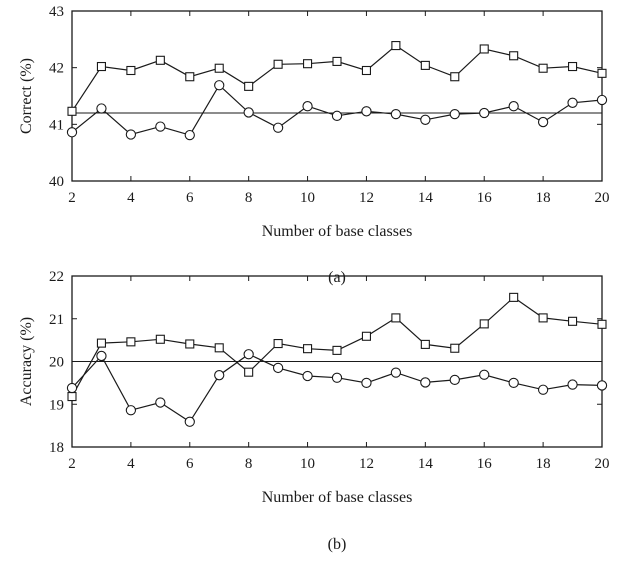  Describe the element at coordinates (56, 277) in the screenshot. I see `y-tick-label: 22` at that location.